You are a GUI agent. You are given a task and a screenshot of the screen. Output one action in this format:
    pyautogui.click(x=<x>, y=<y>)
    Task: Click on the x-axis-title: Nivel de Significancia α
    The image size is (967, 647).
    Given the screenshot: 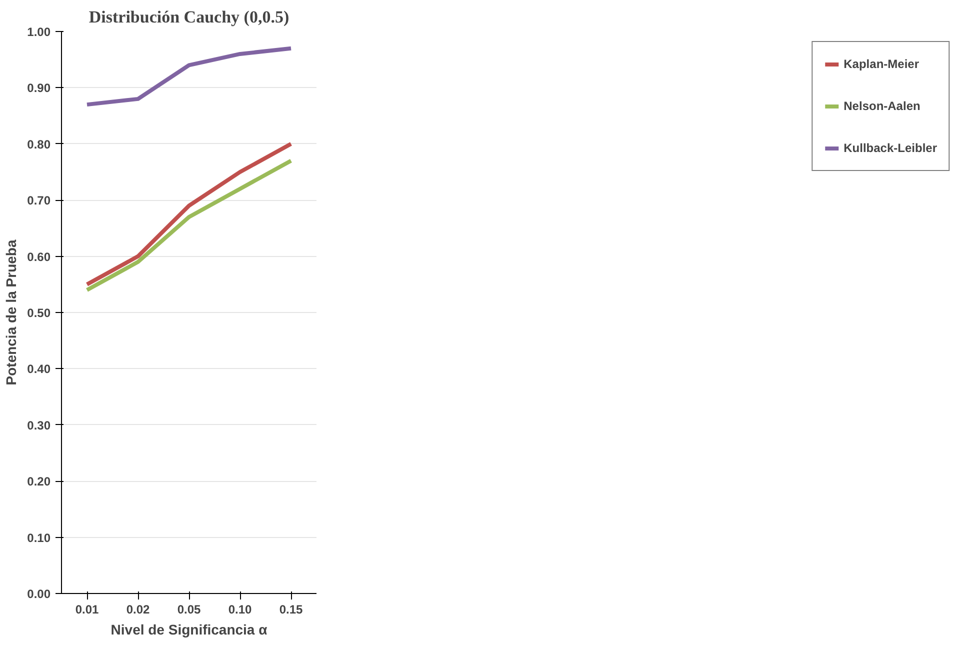 What is the action you would take?
    pyautogui.click(x=189, y=630)
    